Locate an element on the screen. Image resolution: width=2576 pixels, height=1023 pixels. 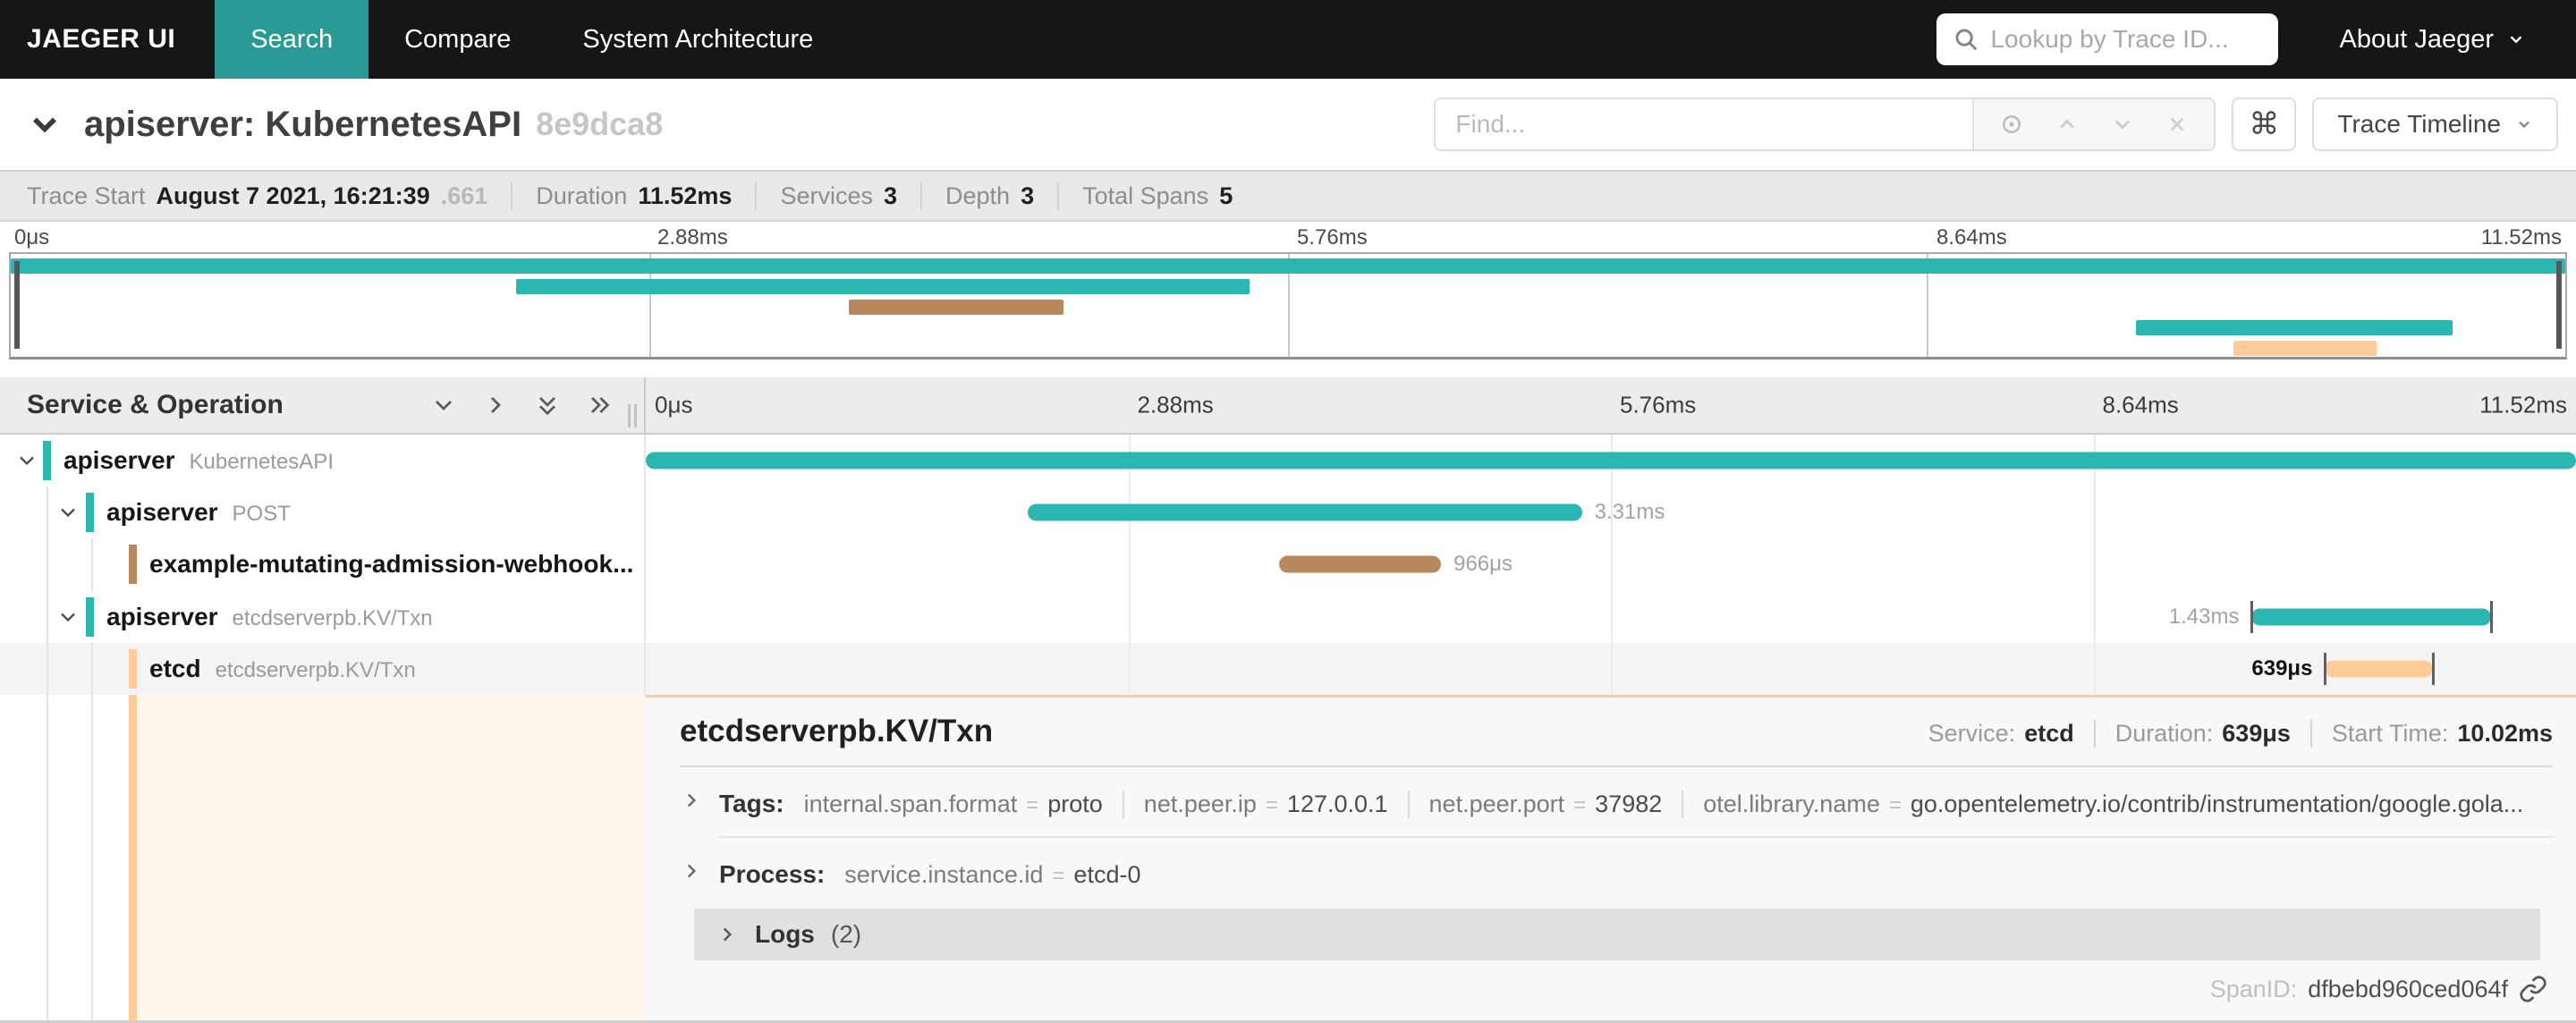
timeline-minimap is located at coordinates (1288, 305).